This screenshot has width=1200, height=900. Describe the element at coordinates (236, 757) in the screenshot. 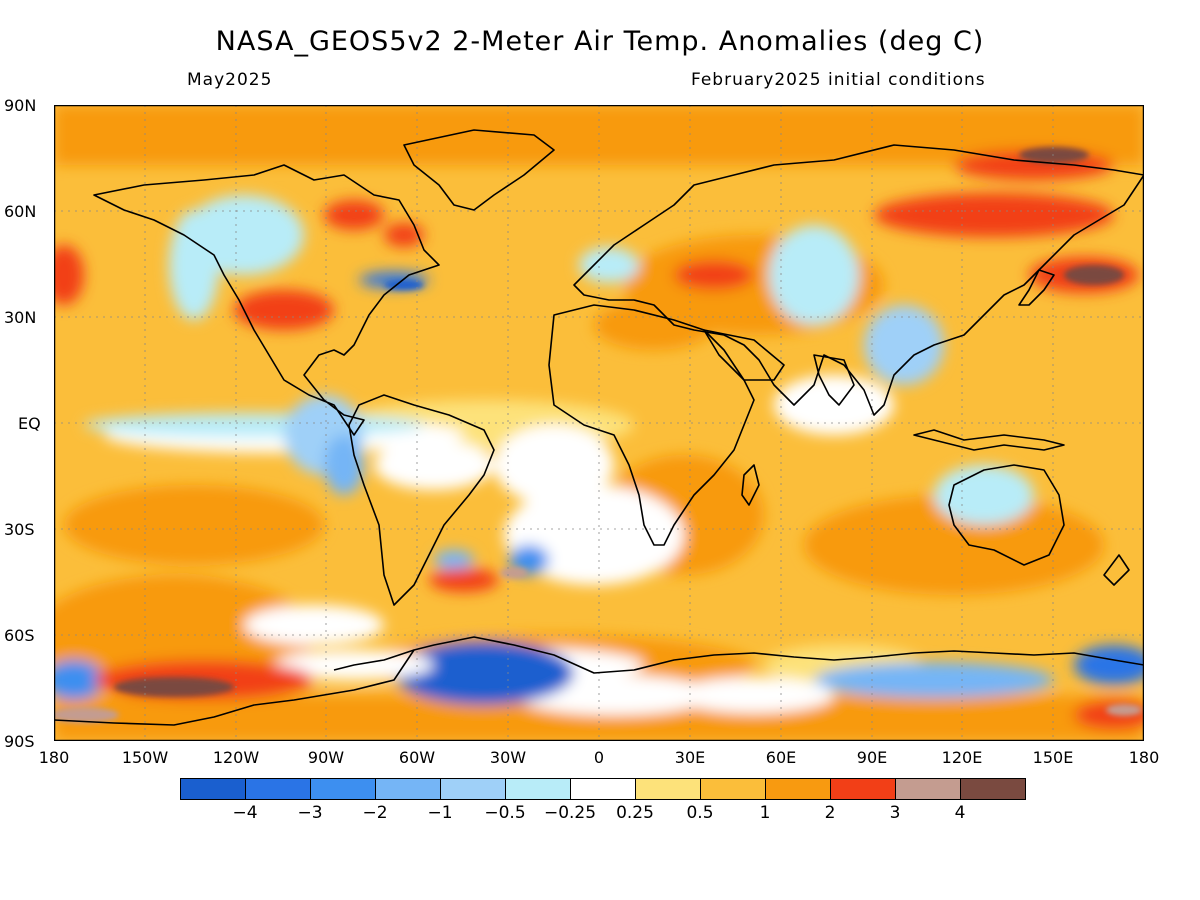

I see `lon-label-120w: 120W` at that location.